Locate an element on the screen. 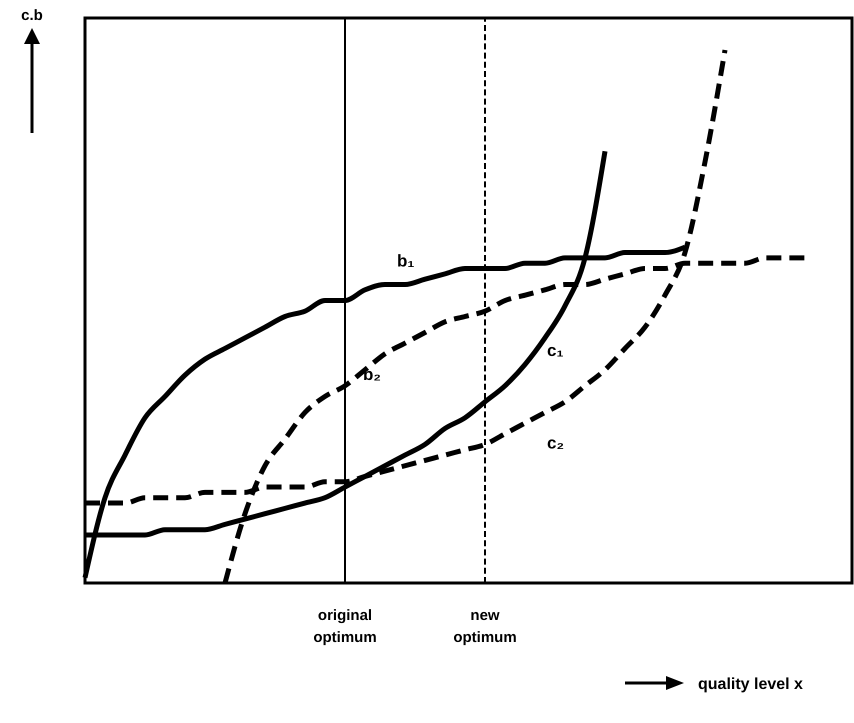  series-label: c₁ is located at coordinates (555, 350).